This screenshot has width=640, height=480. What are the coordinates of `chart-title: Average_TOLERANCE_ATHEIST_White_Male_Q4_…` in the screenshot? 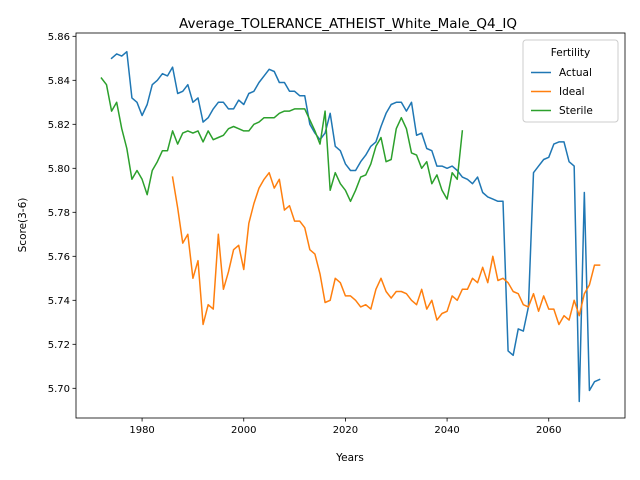 It's located at (348, 24).